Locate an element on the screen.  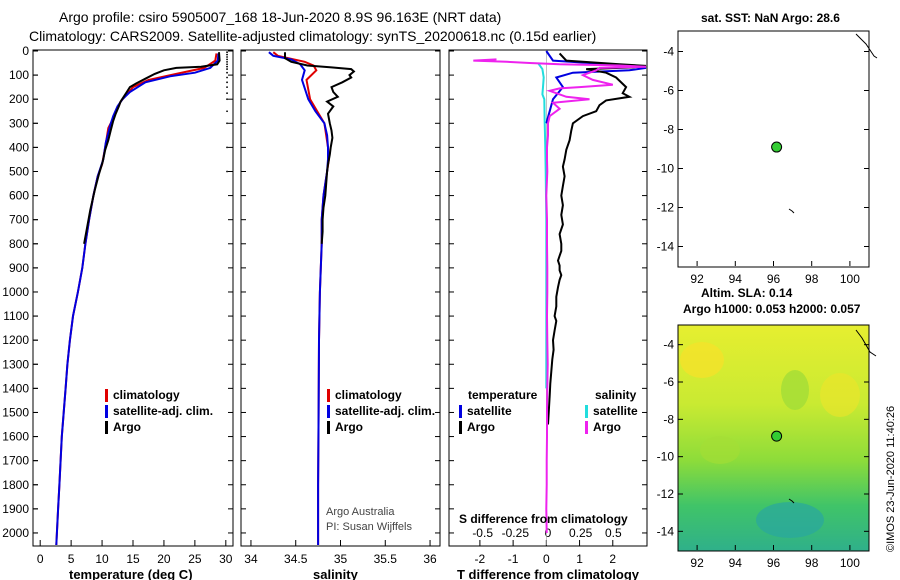
x-top-tick-label: -0.5 is located at coordinates (482, 533).